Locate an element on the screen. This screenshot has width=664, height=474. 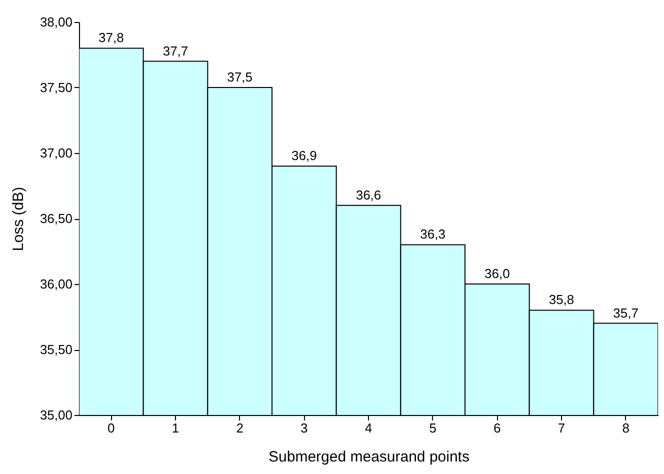
x-tick-label: 3 is located at coordinates (304, 428).